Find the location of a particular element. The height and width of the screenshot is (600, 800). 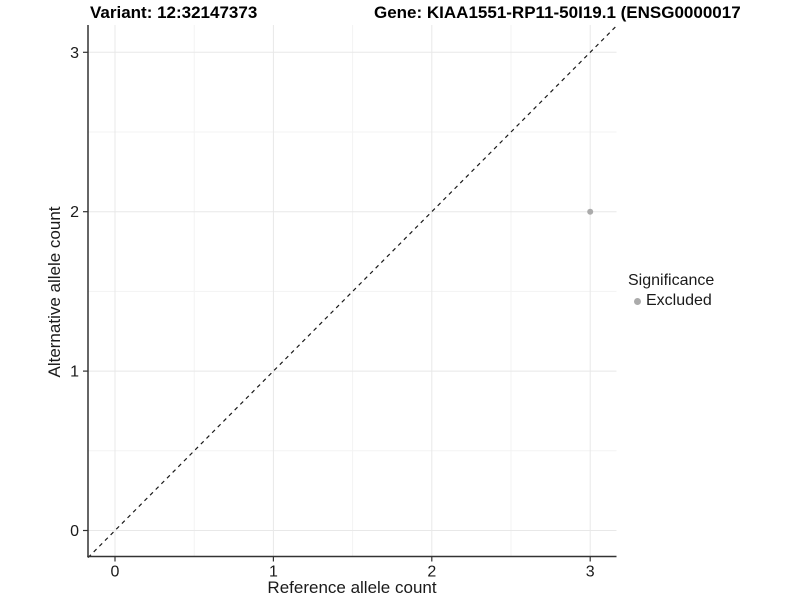

legend-item-excluded: Excluded is located at coordinates (671, 301).